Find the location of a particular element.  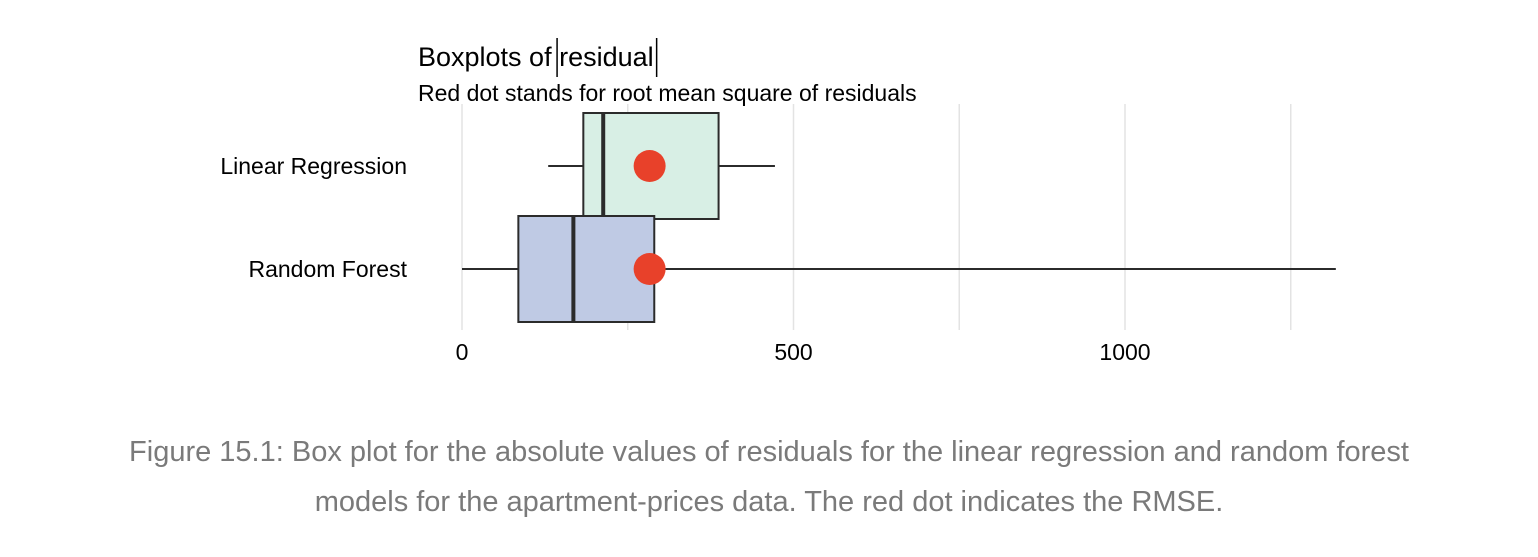

box-linear-regression is located at coordinates (661, 166).